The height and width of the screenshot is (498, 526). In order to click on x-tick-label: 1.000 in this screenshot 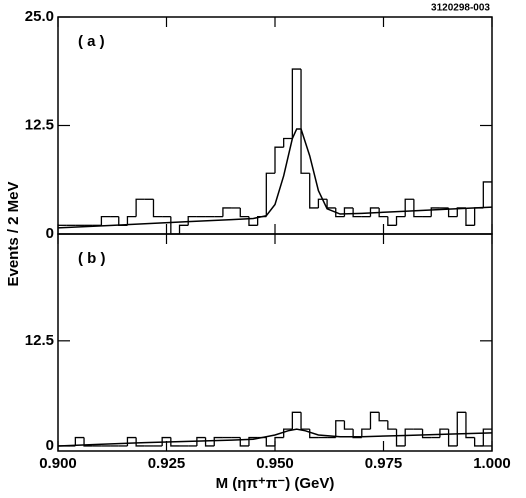, I will do `click(492, 463)`.